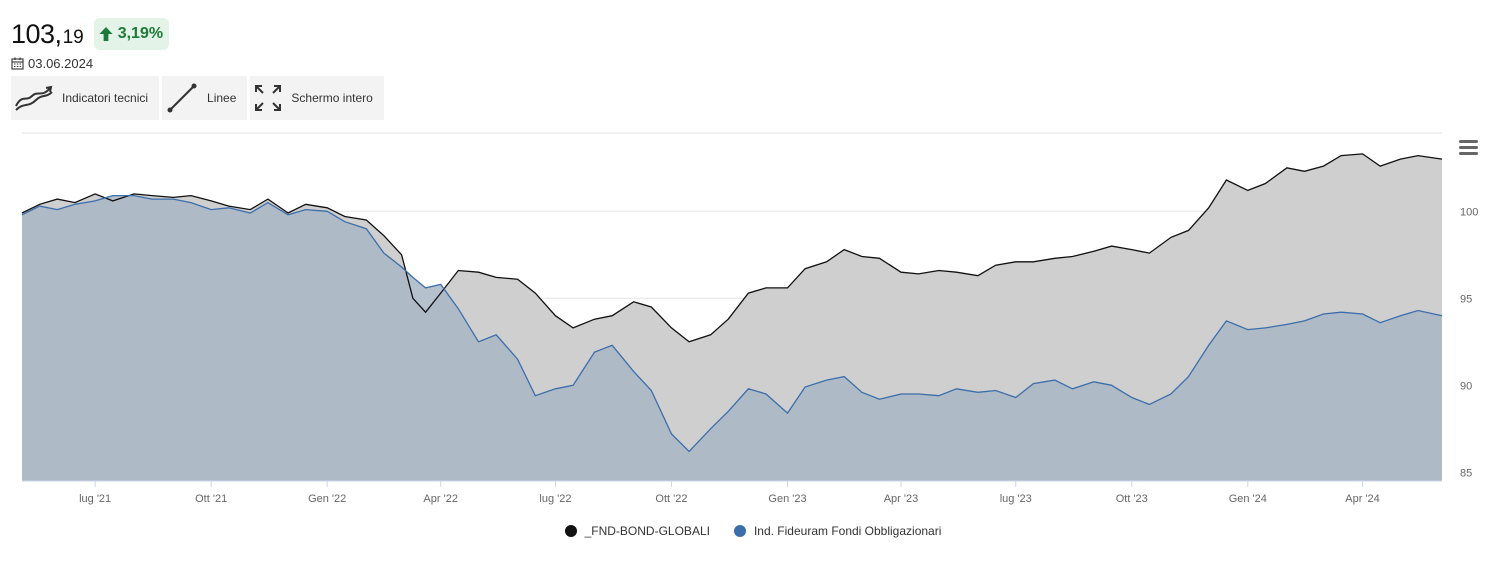 The width and height of the screenshot is (1506, 576). Describe the element at coordinates (787, 499) in the screenshot. I see `x-tick-label: Gen '23` at that location.